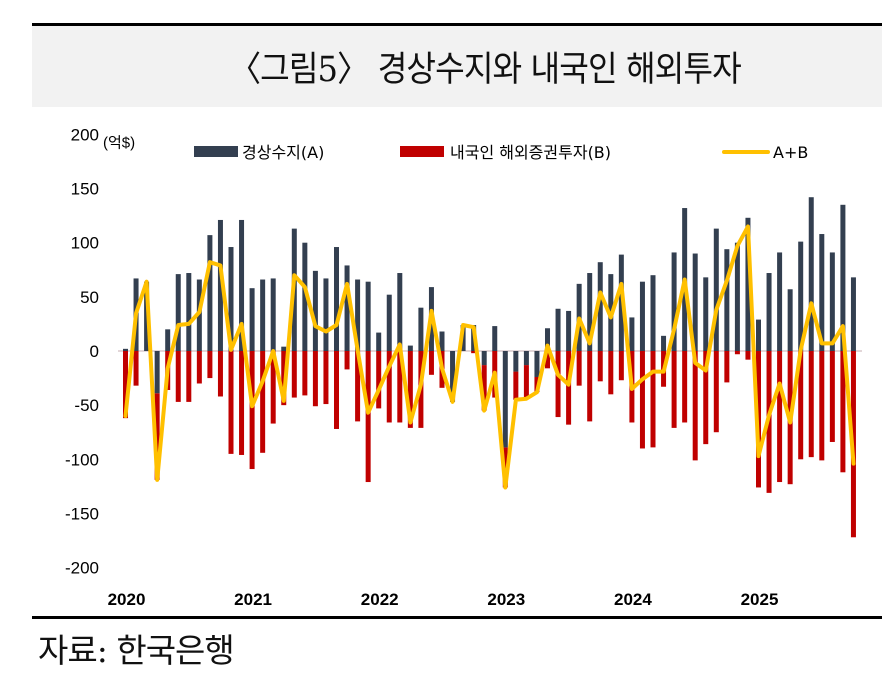 The height and width of the screenshot is (690, 882). Describe the element at coordinates (82, 459) in the screenshot. I see `y-tick-label: -100` at that location.